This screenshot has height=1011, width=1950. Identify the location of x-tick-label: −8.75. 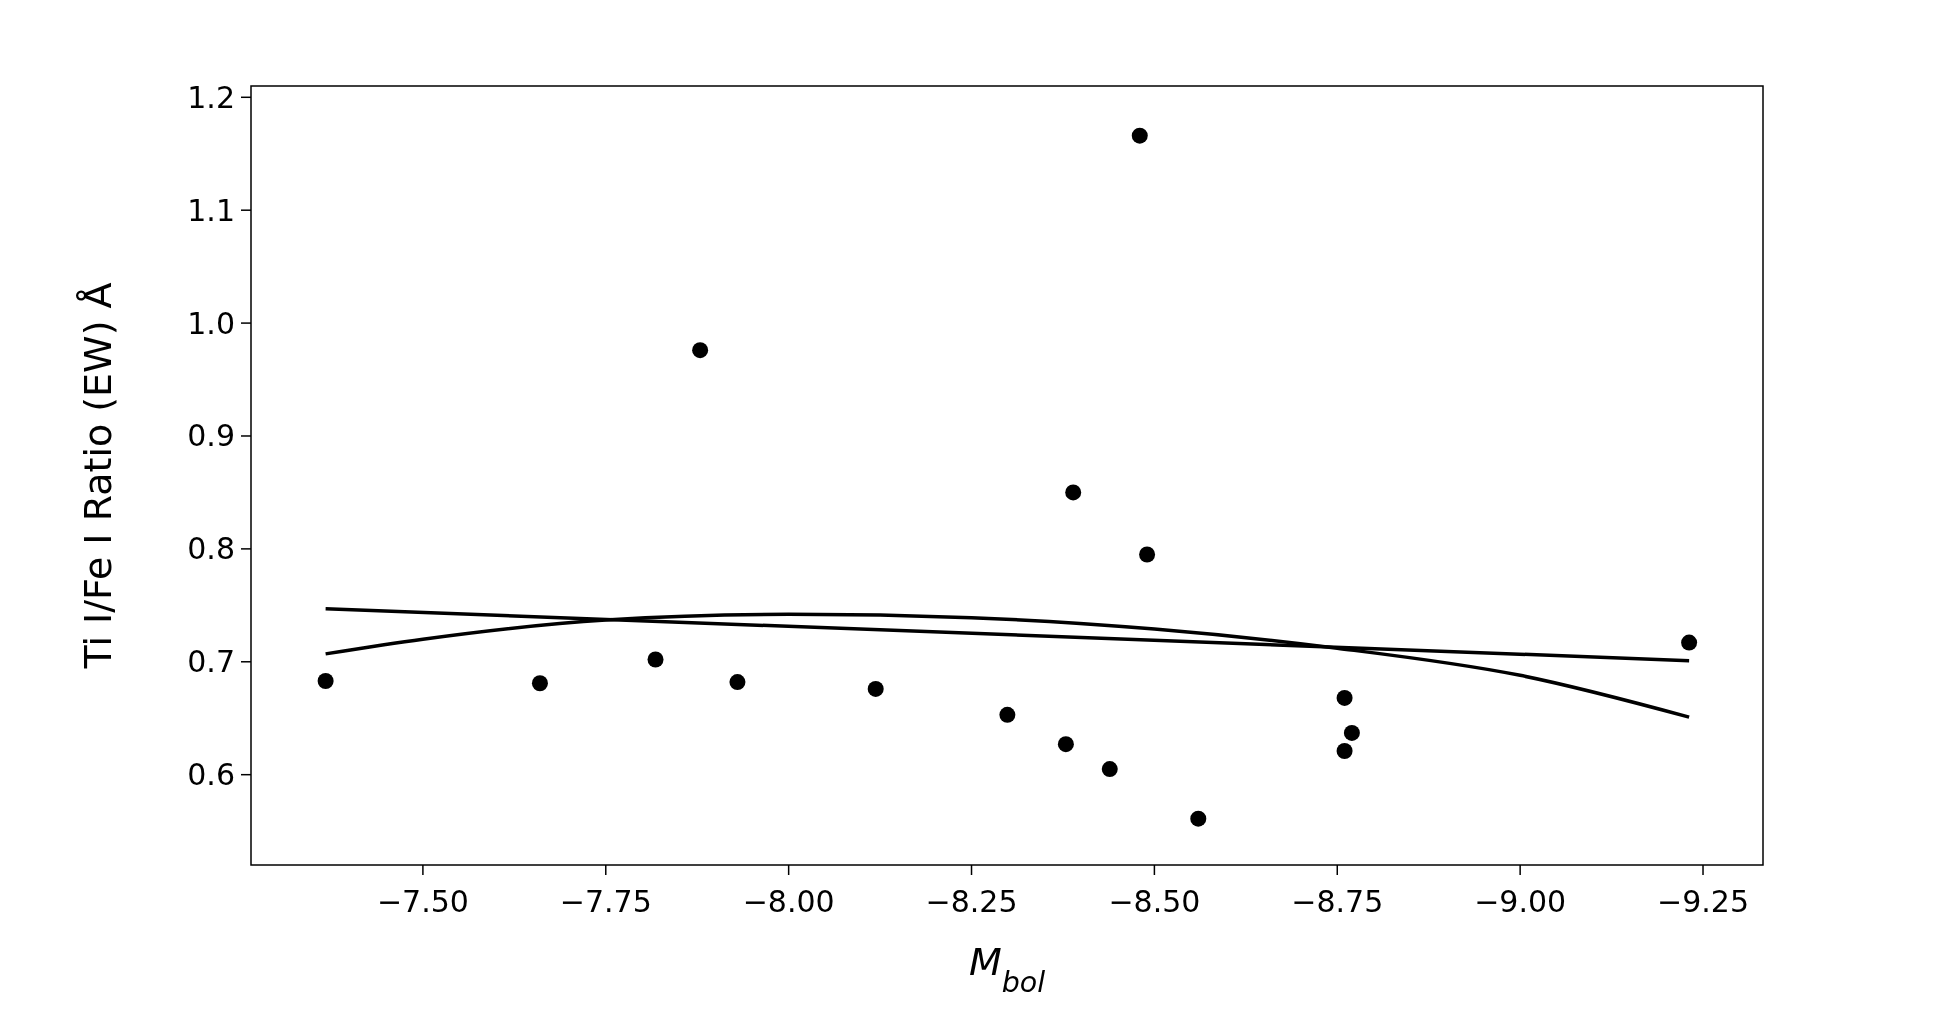
(1337, 901).